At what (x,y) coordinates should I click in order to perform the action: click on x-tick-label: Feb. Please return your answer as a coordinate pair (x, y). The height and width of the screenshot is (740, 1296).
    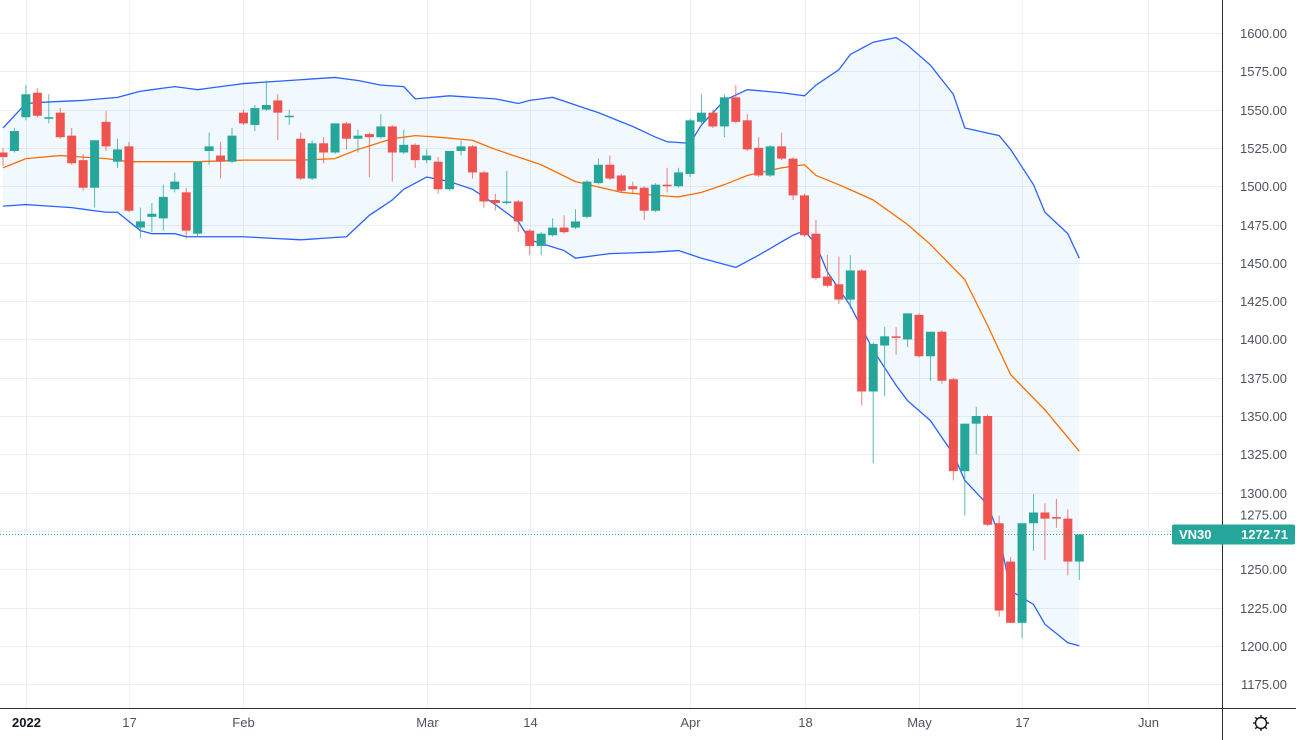
    Looking at the image, I should click on (243, 722).